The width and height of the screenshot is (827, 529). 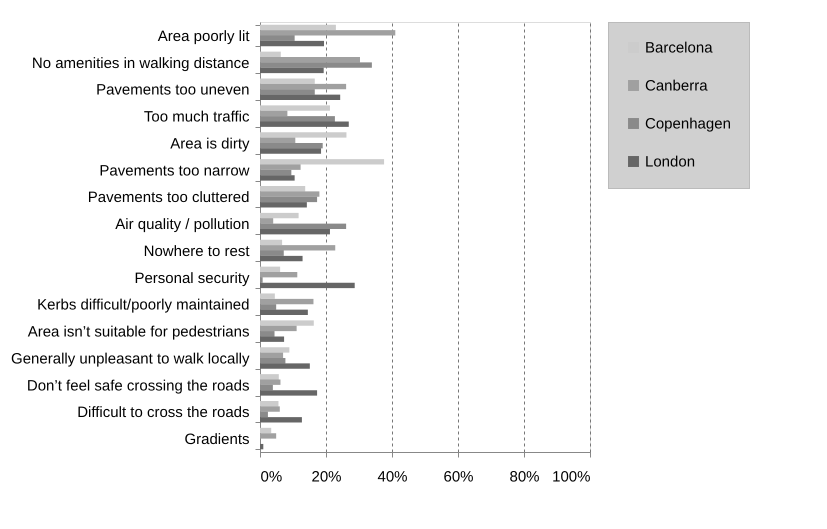 What do you see at coordinates (571, 477) in the screenshot?
I see `x-tick-label: 100%` at bounding box center [571, 477].